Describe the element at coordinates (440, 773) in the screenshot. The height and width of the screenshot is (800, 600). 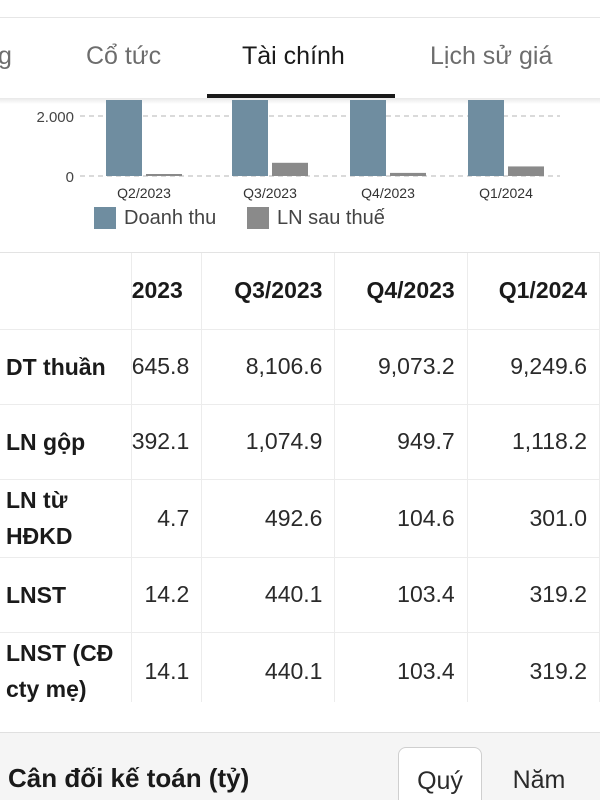
I see `quarterly-button: Quý` at that location.